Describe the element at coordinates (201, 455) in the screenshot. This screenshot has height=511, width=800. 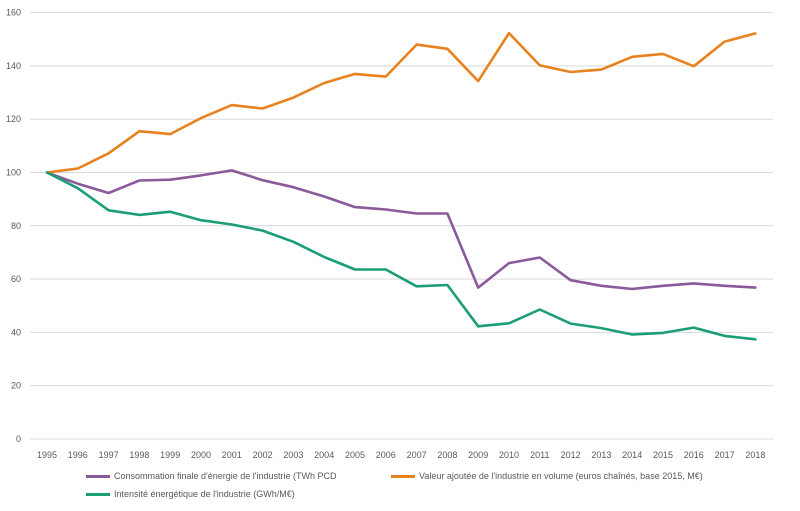
I see `x-tick-label: 2000` at that location.